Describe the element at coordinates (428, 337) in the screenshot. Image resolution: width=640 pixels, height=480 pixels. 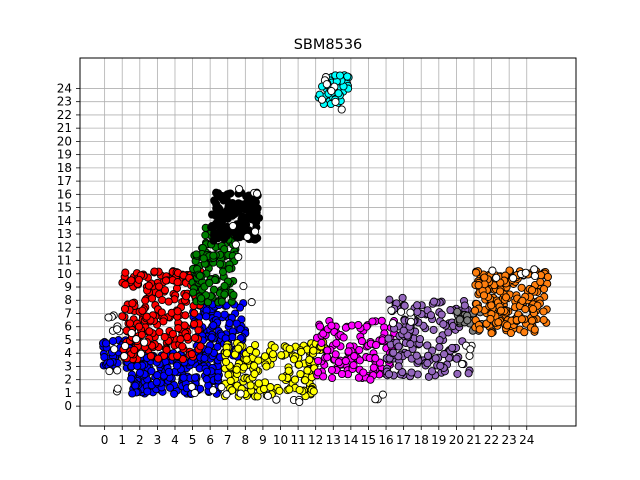
I see `cluster-purple` at that location.